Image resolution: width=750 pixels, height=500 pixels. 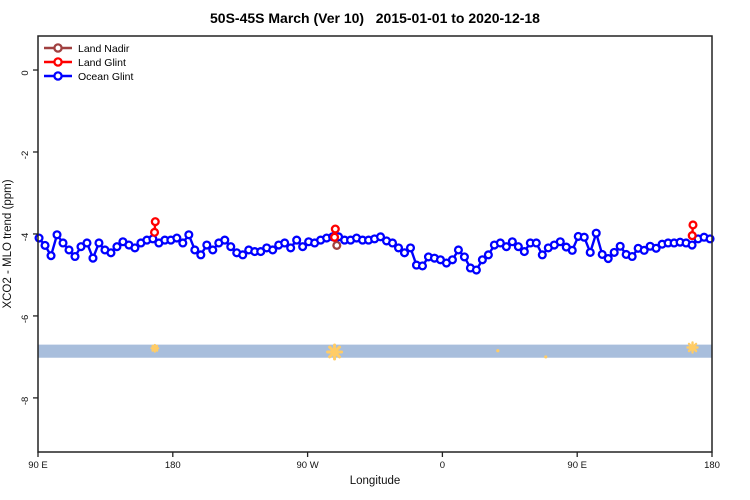 What do you see at coordinates (375, 481) in the screenshot?
I see `x-axis-title: Longitude` at bounding box center [375, 481].